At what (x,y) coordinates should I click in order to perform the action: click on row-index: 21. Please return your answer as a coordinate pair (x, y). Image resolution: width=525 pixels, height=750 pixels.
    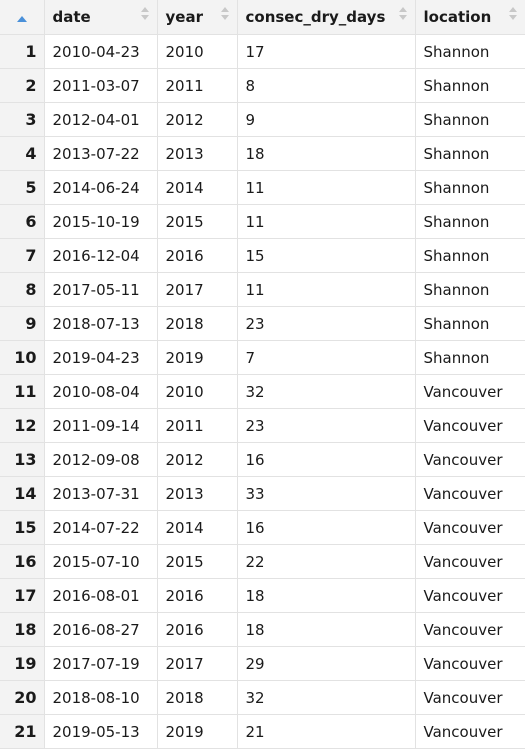
    Looking at the image, I should click on (22, 731).